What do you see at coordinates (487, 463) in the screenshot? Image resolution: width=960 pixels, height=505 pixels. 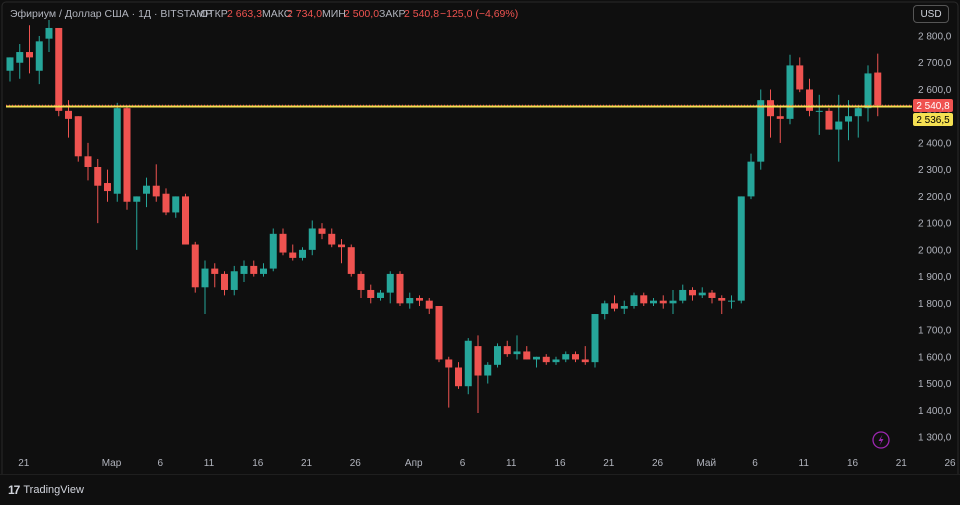 I see `time-axis: 21 Мар 6 11 16 21 26 Апр 6 11 16 21 26 Май 6 11 16 21 26` at bounding box center [487, 463].